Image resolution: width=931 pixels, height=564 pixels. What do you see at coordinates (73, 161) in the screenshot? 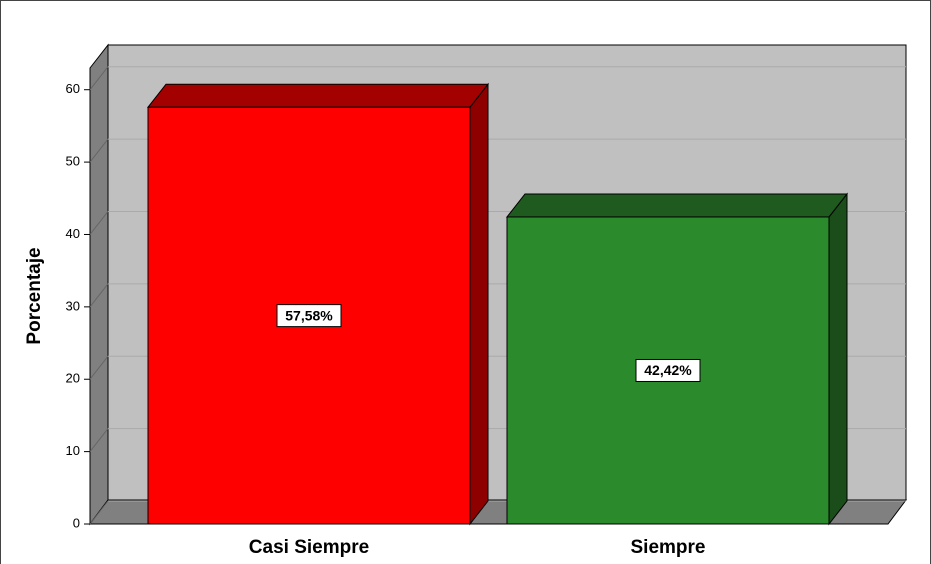
I see `y-tick-label: 50` at bounding box center [73, 161].